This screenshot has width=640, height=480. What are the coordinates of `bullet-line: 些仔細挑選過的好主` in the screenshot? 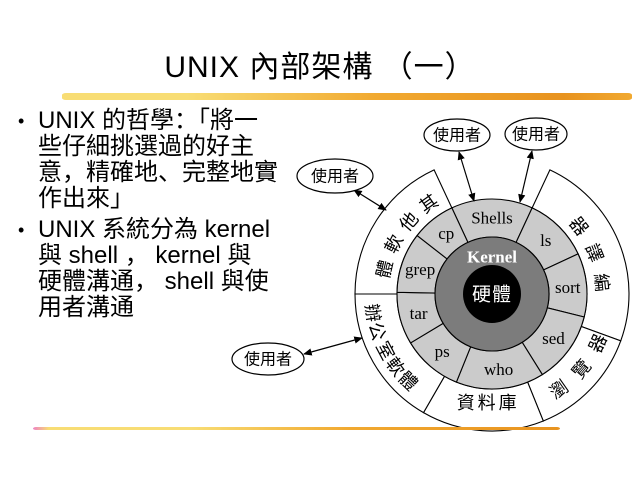 It's located at (146, 146).